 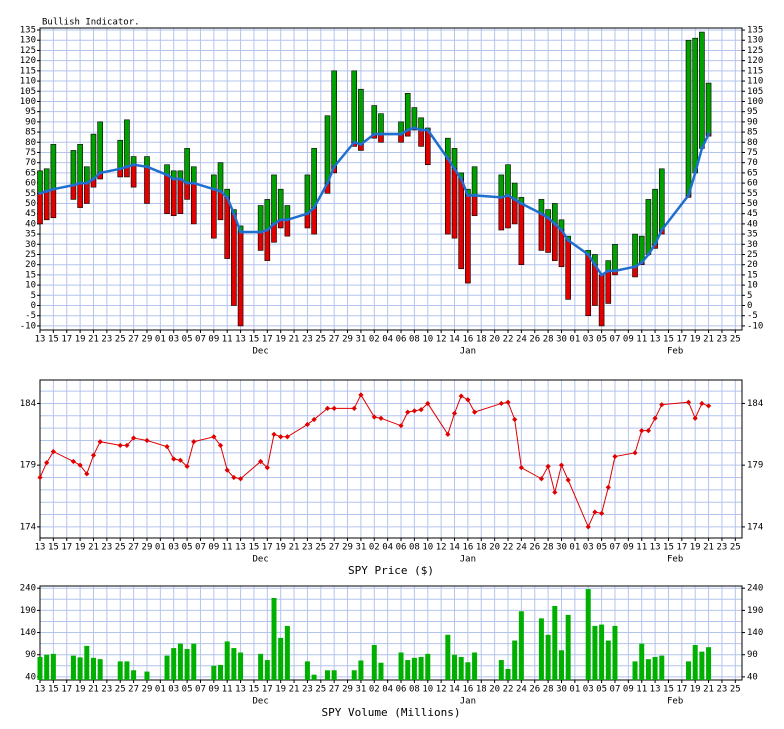 What do you see at coordinates (240, 690) in the screenshot?
I see `x-tick-label: 13` at bounding box center [240, 690].